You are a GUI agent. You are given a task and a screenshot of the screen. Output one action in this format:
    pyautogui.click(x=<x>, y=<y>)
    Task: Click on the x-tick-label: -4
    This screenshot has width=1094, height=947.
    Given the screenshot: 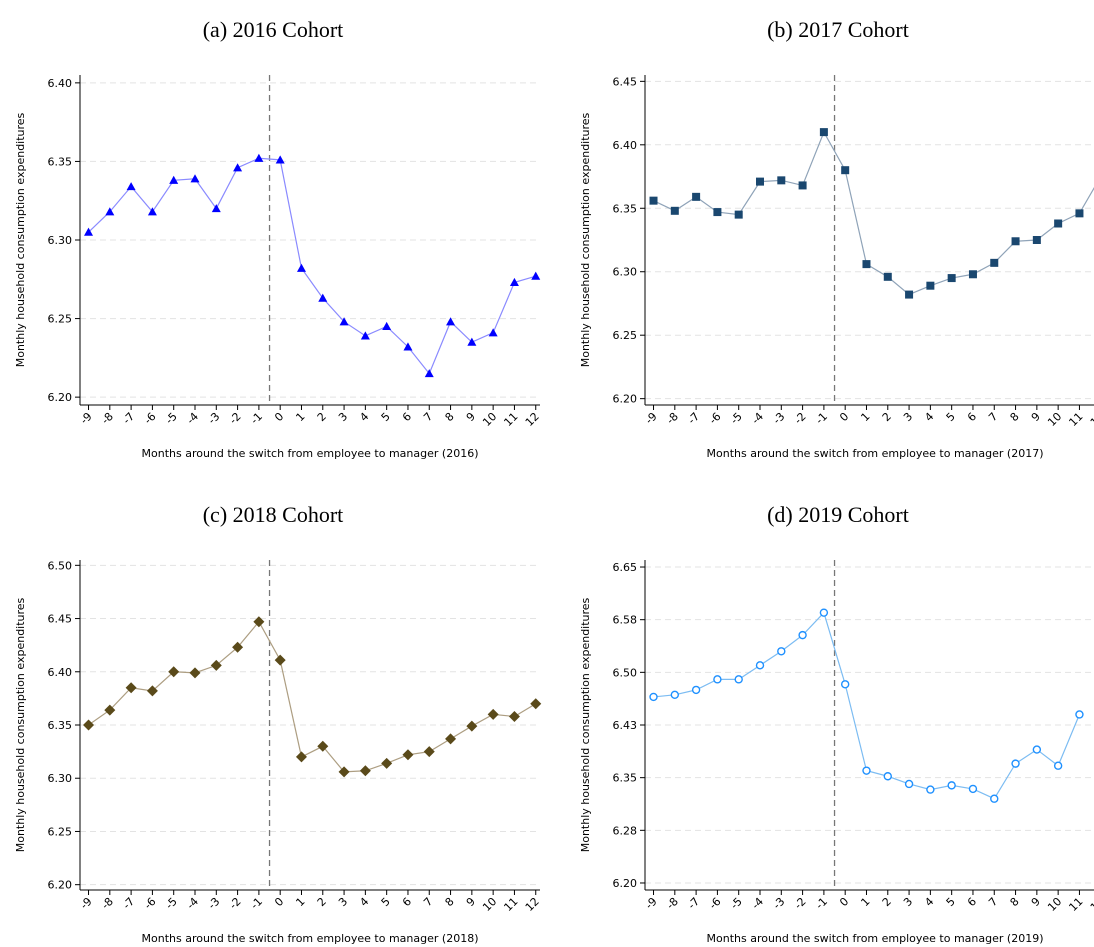 What is the action you would take?
    pyautogui.click(x=192, y=418)
    